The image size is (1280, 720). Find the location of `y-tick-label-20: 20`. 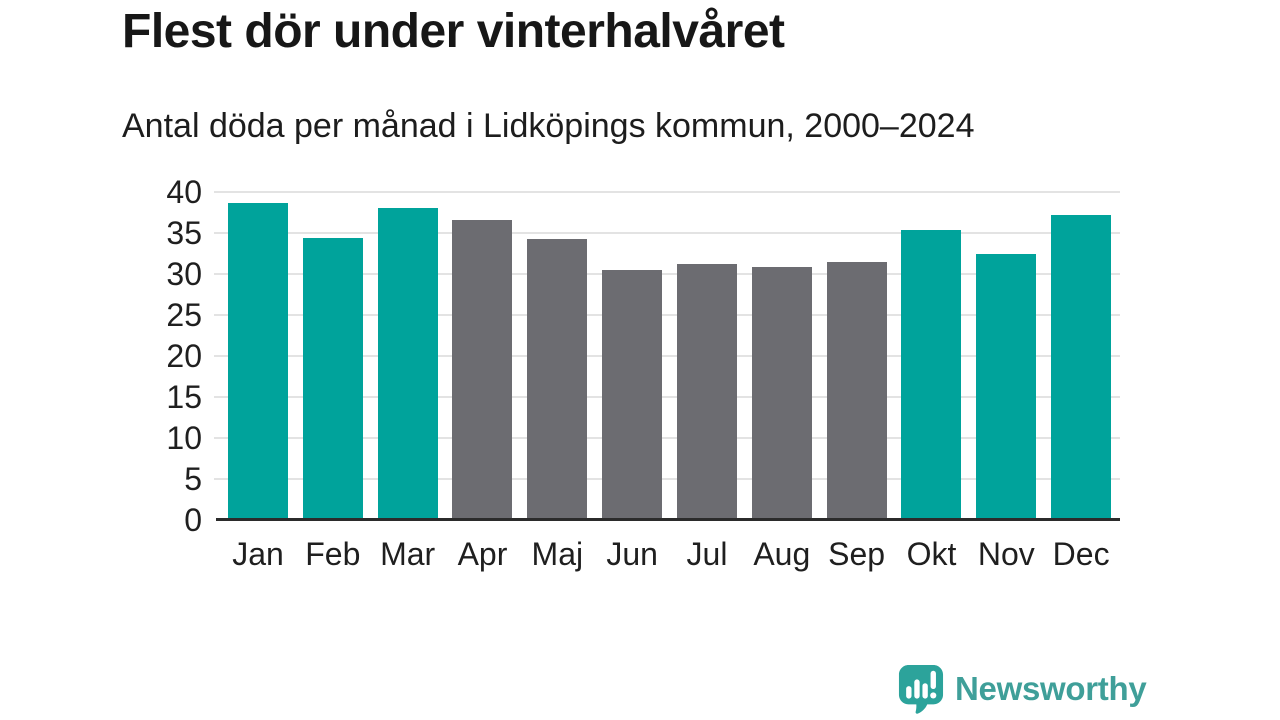

y-tick-label-20: 20 is located at coordinates (184, 356).